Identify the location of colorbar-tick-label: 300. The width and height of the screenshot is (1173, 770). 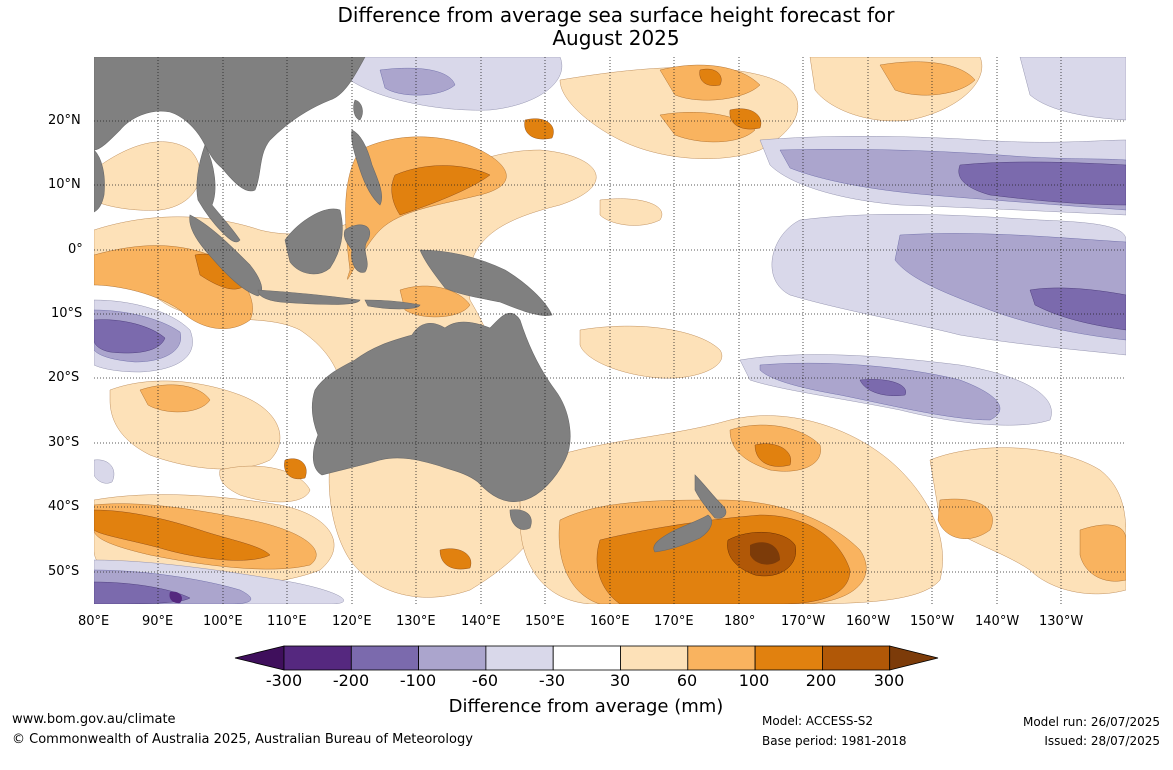
(889, 680).